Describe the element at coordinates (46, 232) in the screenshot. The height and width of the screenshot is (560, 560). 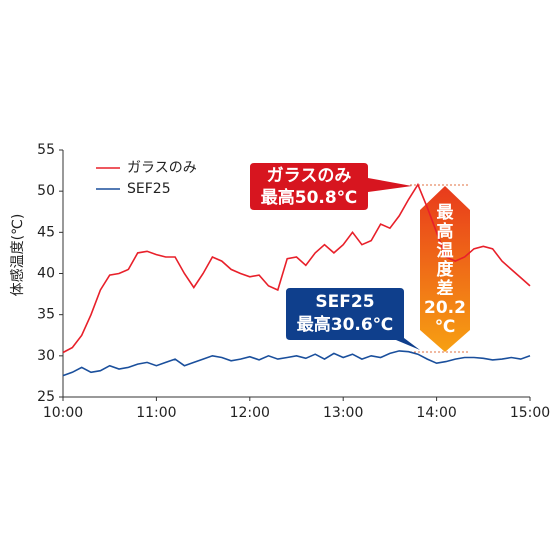
I see `y-tick-label: 45` at that location.